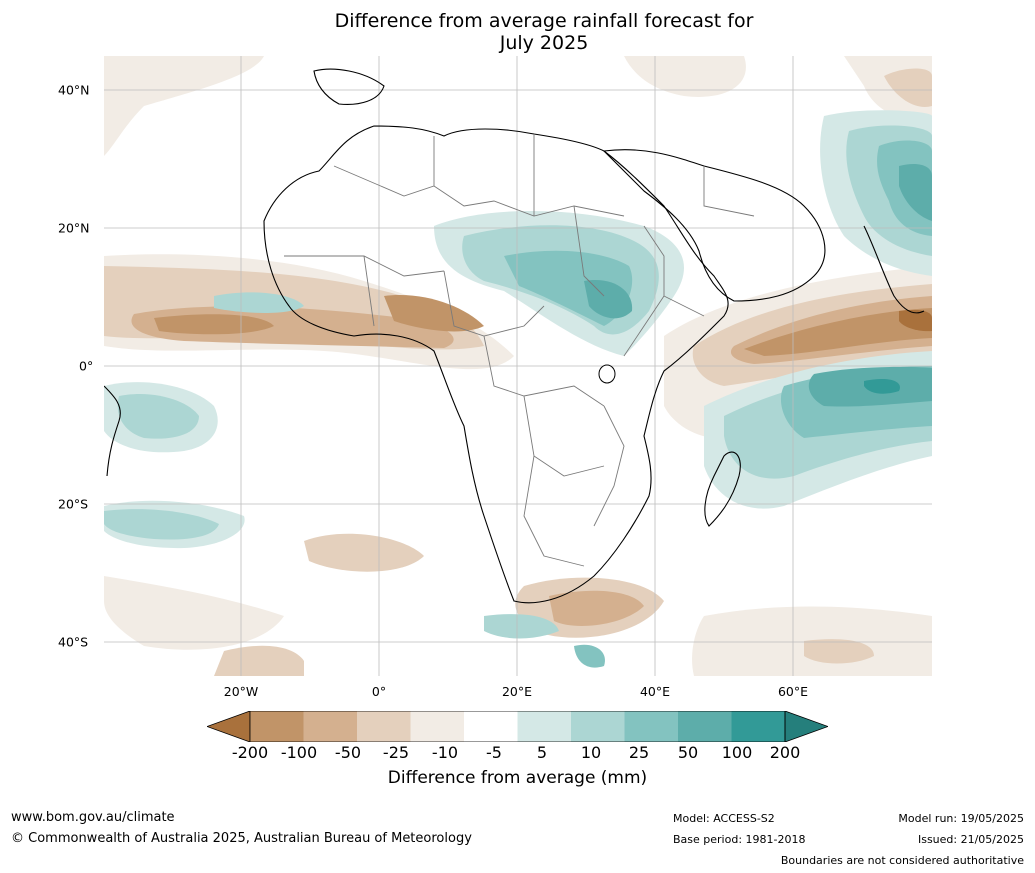 The height and width of the screenshot is (873, 1035). What do you see at coordinates (445, 752) in the screenshot?
I see `colorbar-tick: -10` at bounding box center [445, 752].